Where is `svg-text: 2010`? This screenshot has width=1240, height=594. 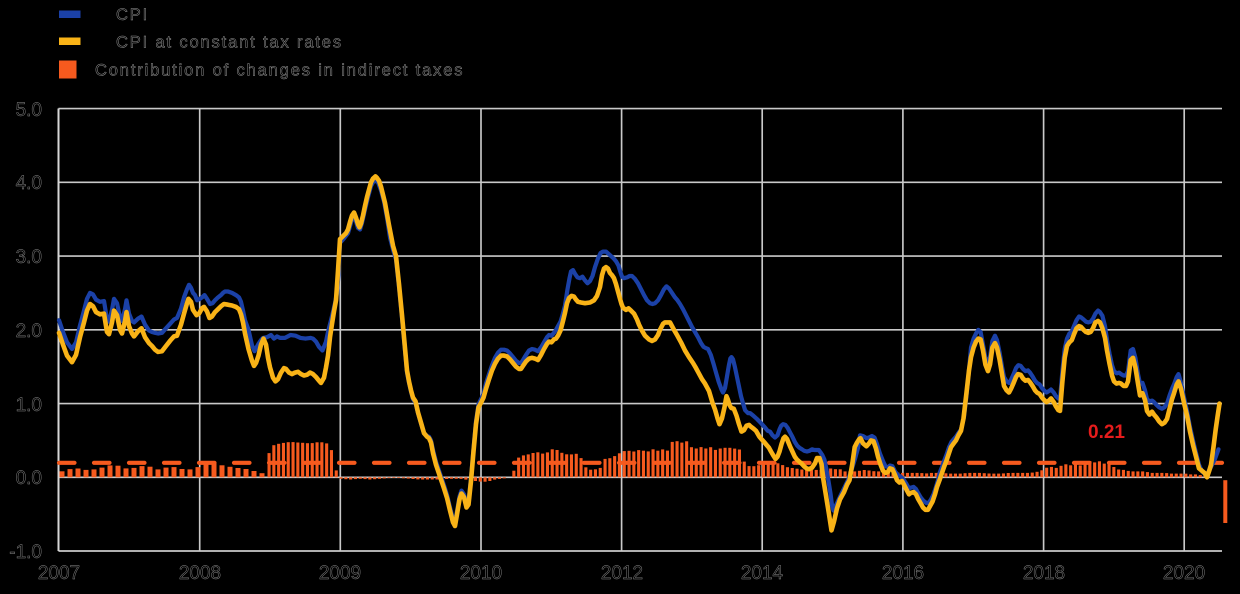 svg-text: 2010 is located at coordinates (481, 573).